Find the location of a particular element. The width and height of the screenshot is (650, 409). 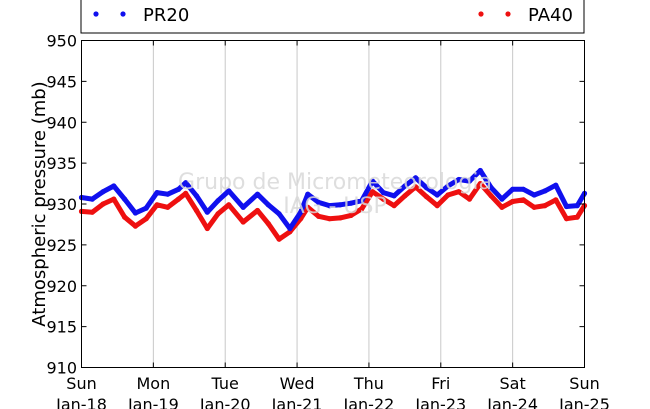

legend-marker-pa40 is located at coordinates (481, 14).